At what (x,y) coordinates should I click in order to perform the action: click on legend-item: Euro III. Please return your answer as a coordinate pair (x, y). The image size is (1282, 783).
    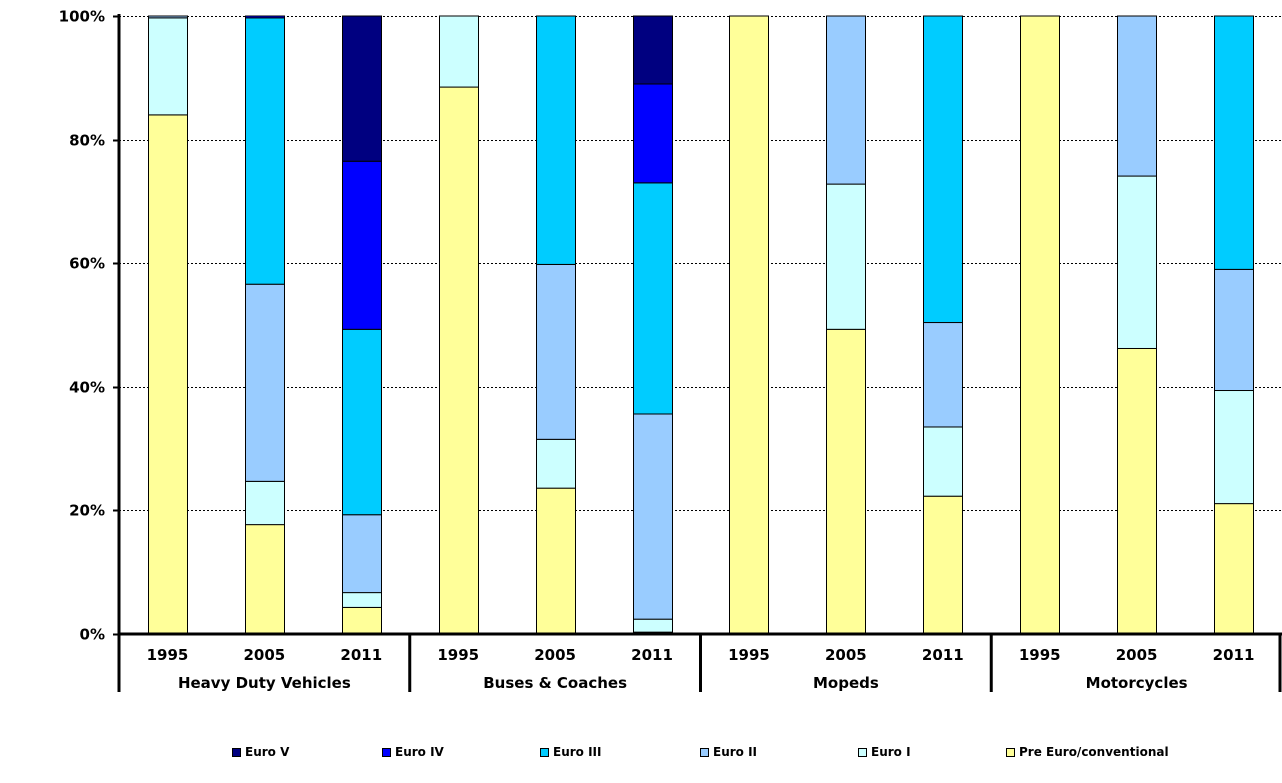
    Looking at the image, I should click on (570, 752).